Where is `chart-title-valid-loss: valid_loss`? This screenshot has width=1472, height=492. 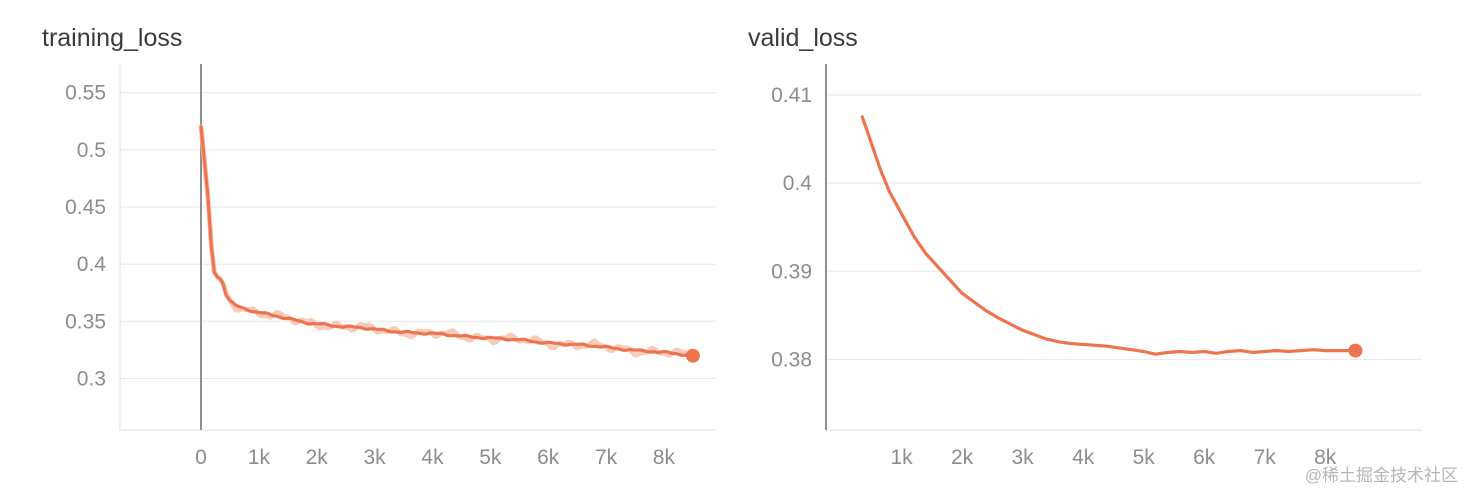
chart-title-valid-loss: valid_loss is located at coordinates (803, 38).